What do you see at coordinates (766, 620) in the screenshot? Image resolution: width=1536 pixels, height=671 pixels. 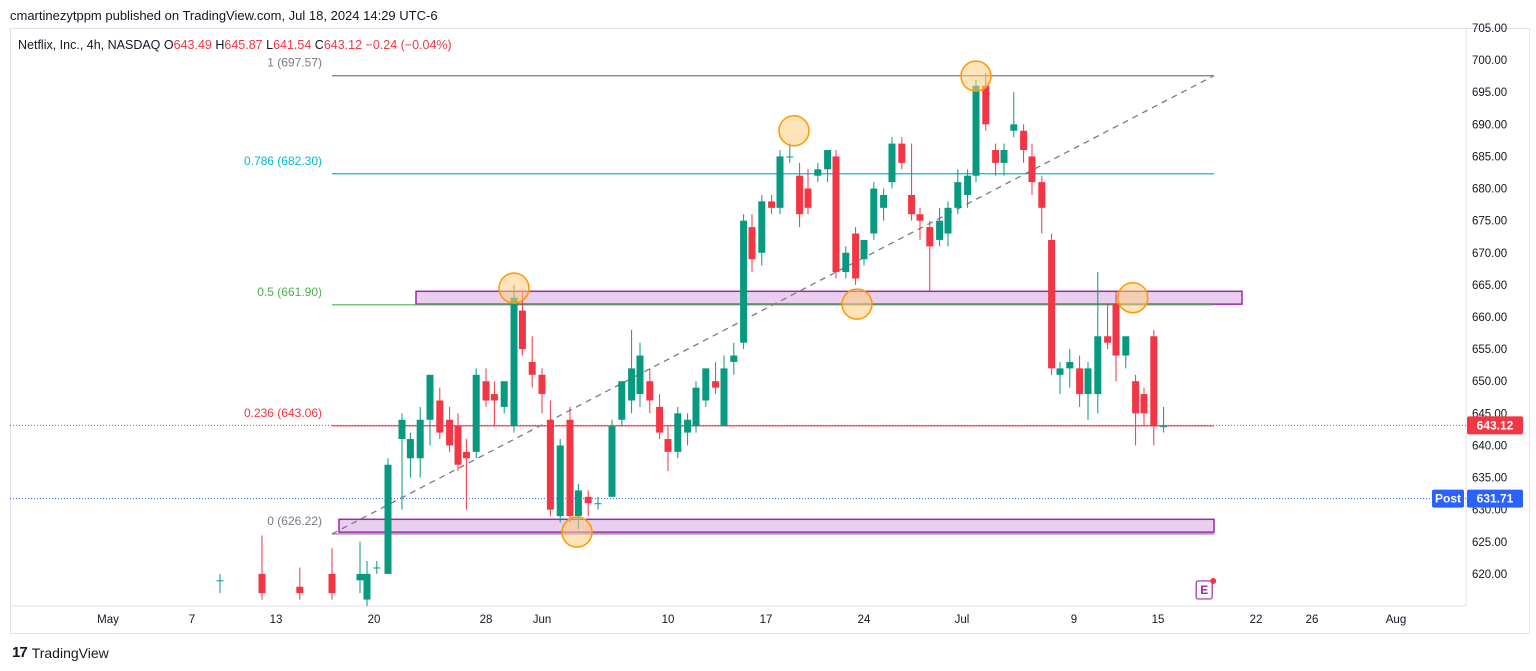 I see `x-tick-label: 17` at bounding box center [766, 620].